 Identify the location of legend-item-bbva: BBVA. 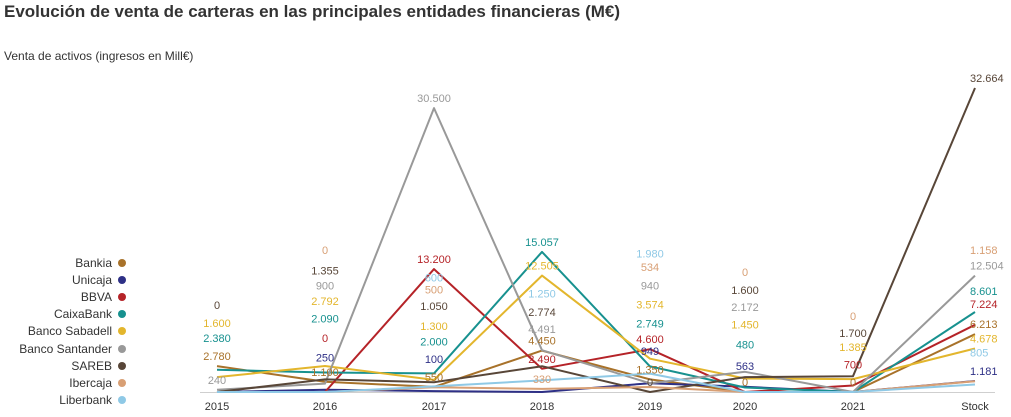
(63, 296).